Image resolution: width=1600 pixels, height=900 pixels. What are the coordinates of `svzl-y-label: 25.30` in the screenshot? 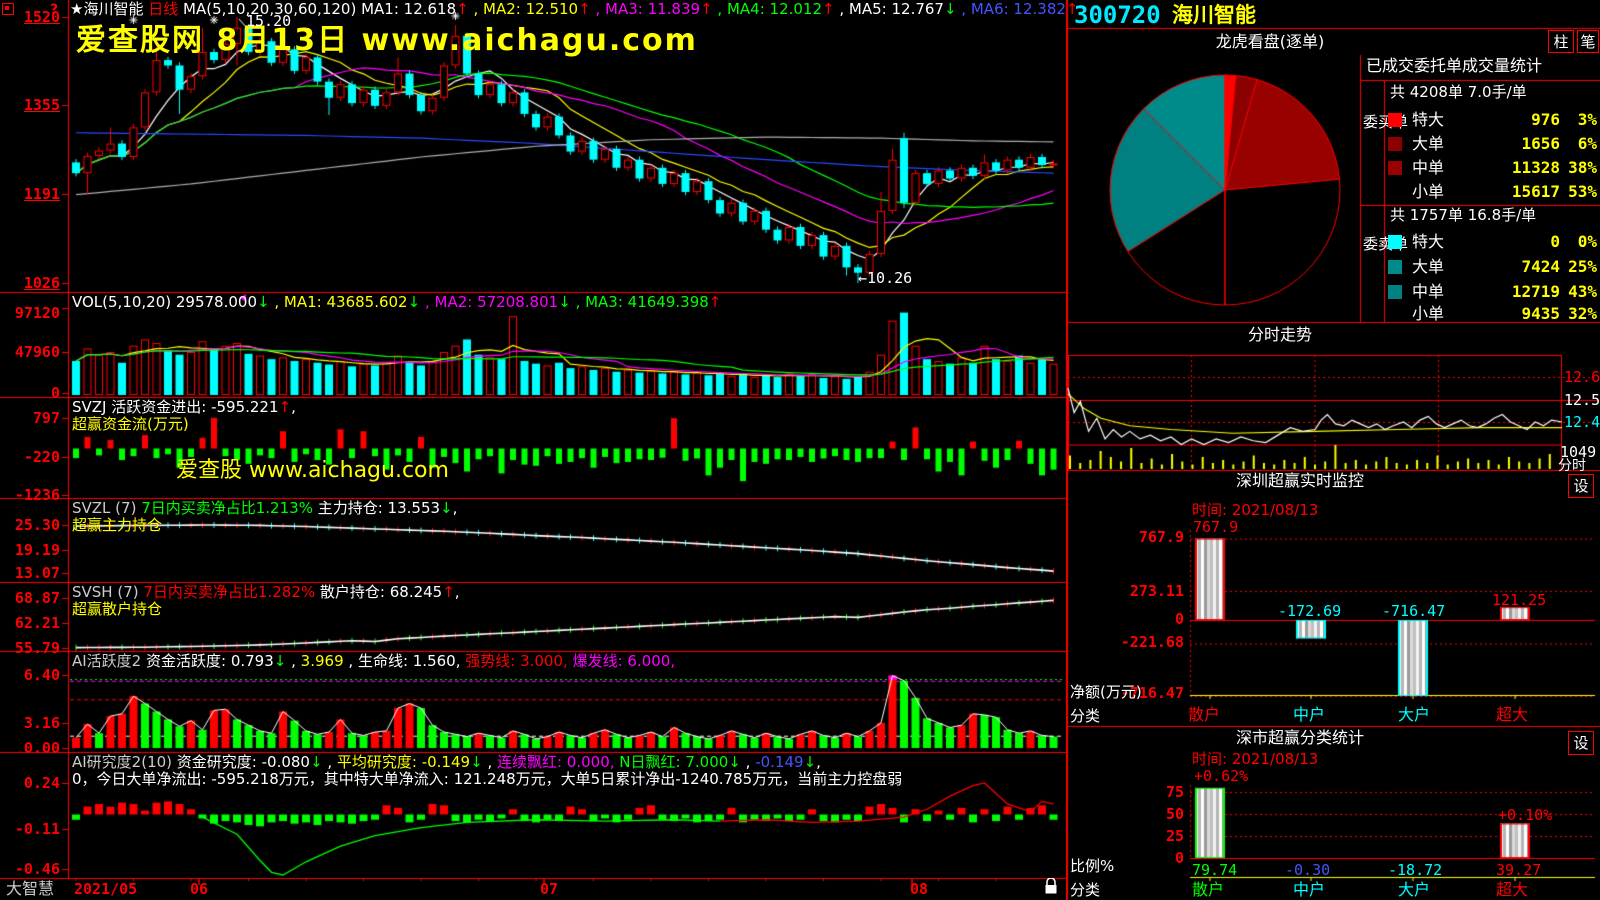 It's located at (37, 525).